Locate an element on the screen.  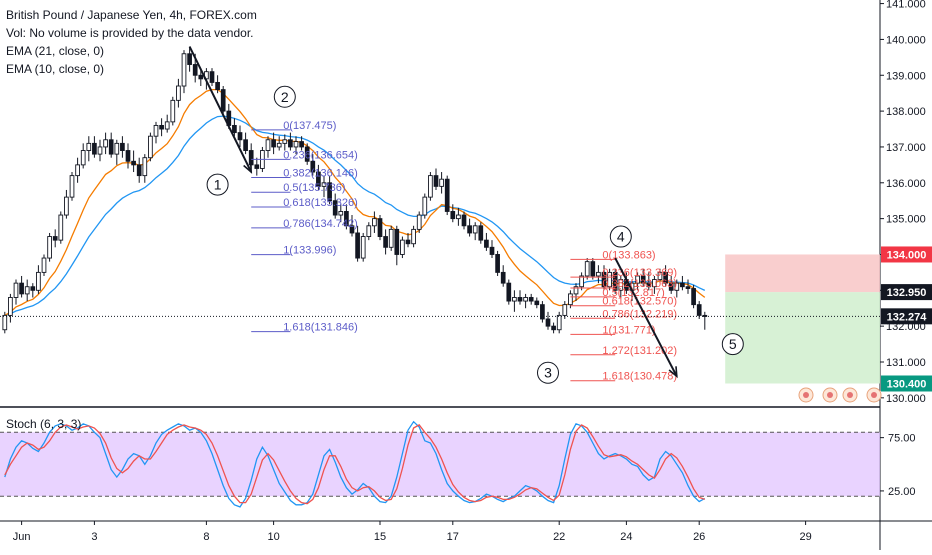
stoch-d-line is located at coordinates (355, 464).